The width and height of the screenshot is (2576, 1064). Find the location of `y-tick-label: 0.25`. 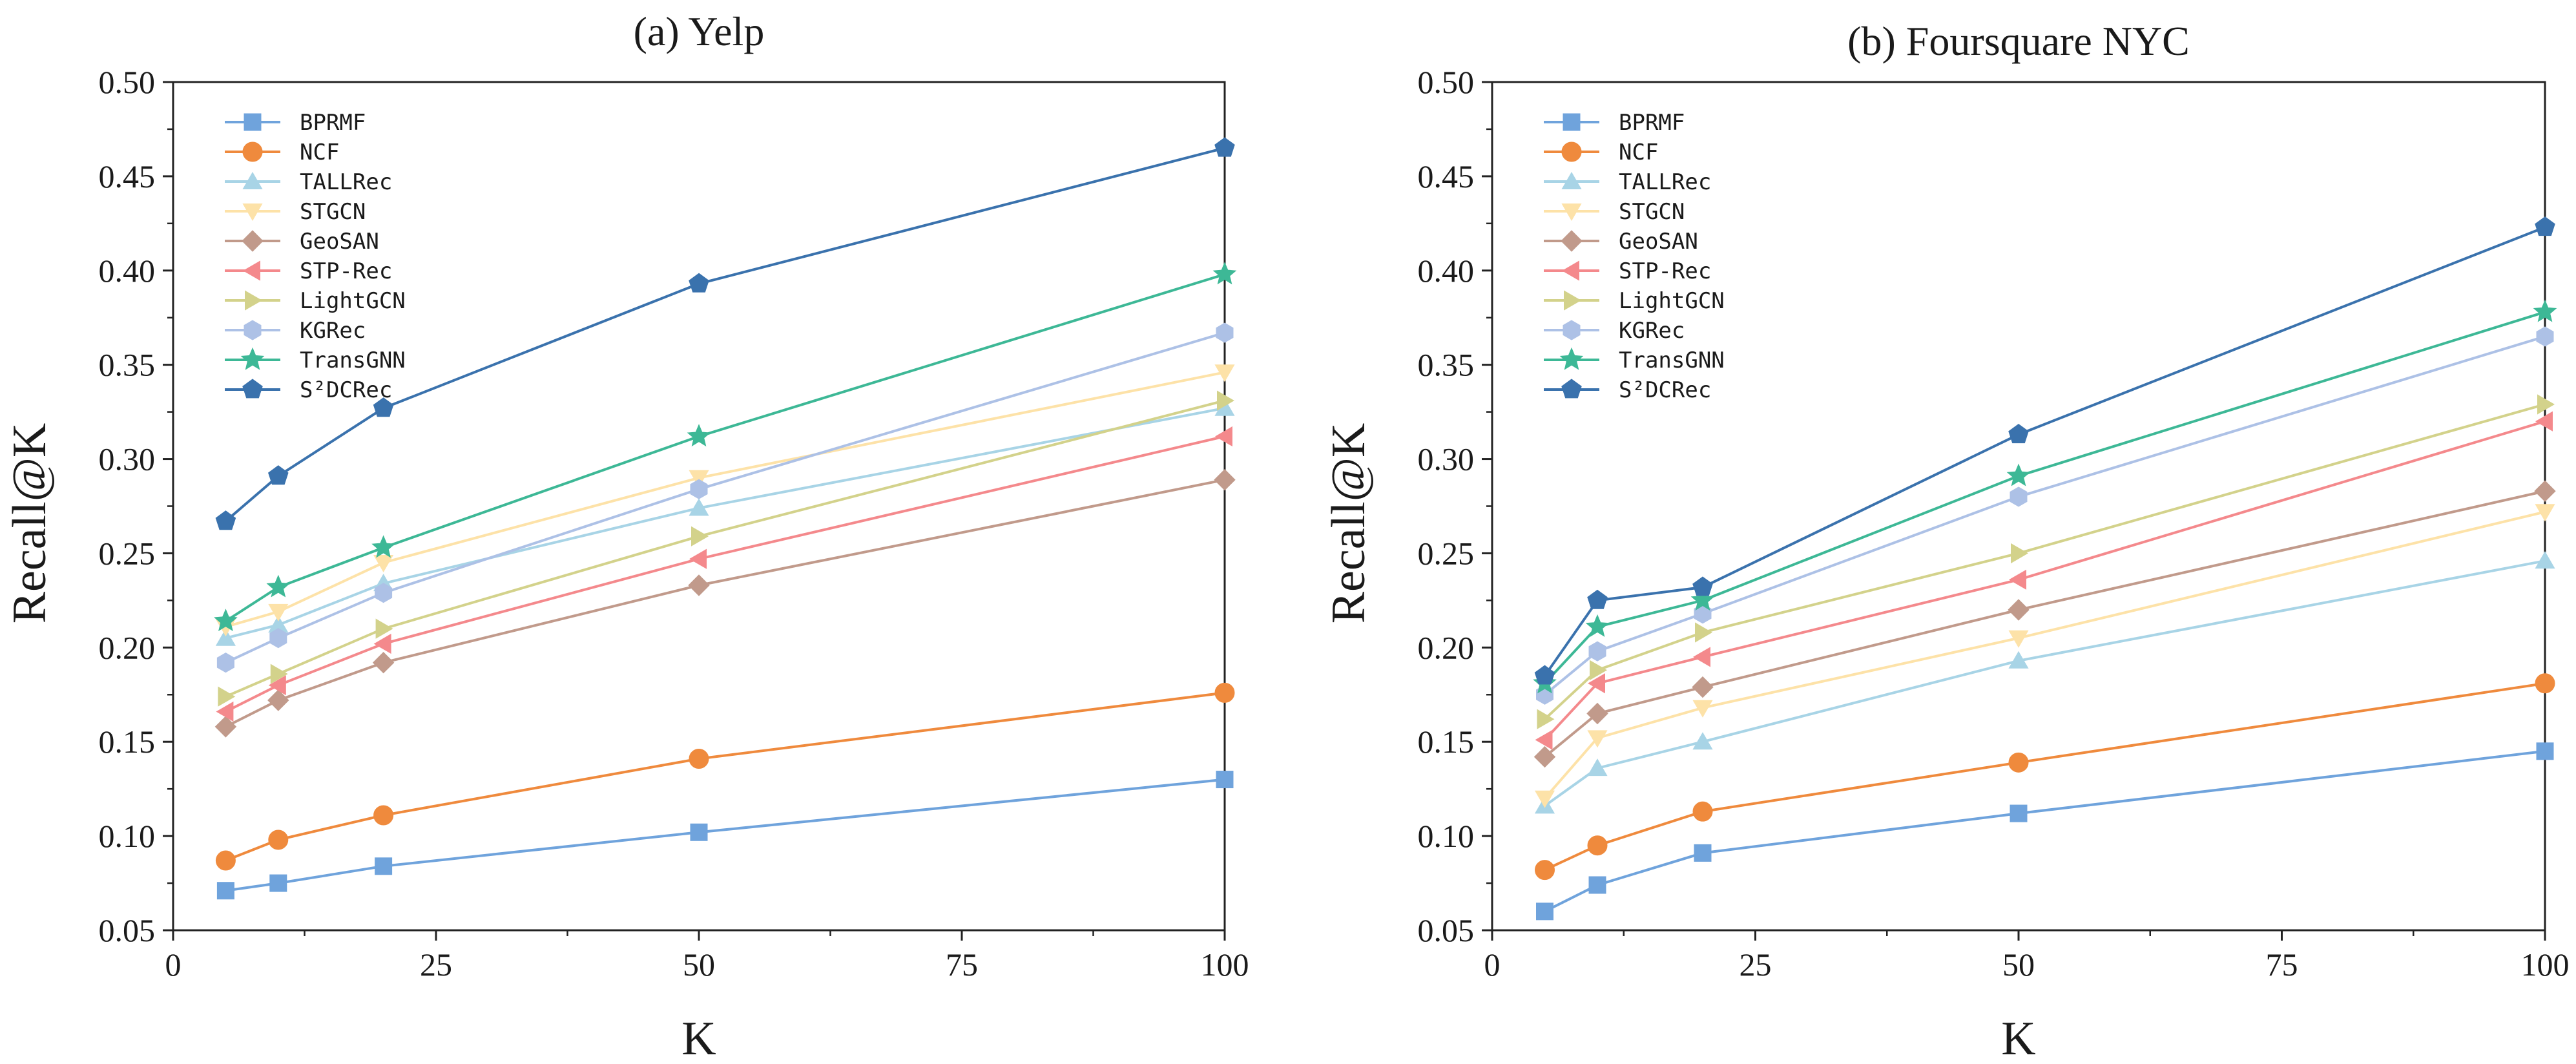

y-tick-label: 0.25 is located at coordinates (127, 553).